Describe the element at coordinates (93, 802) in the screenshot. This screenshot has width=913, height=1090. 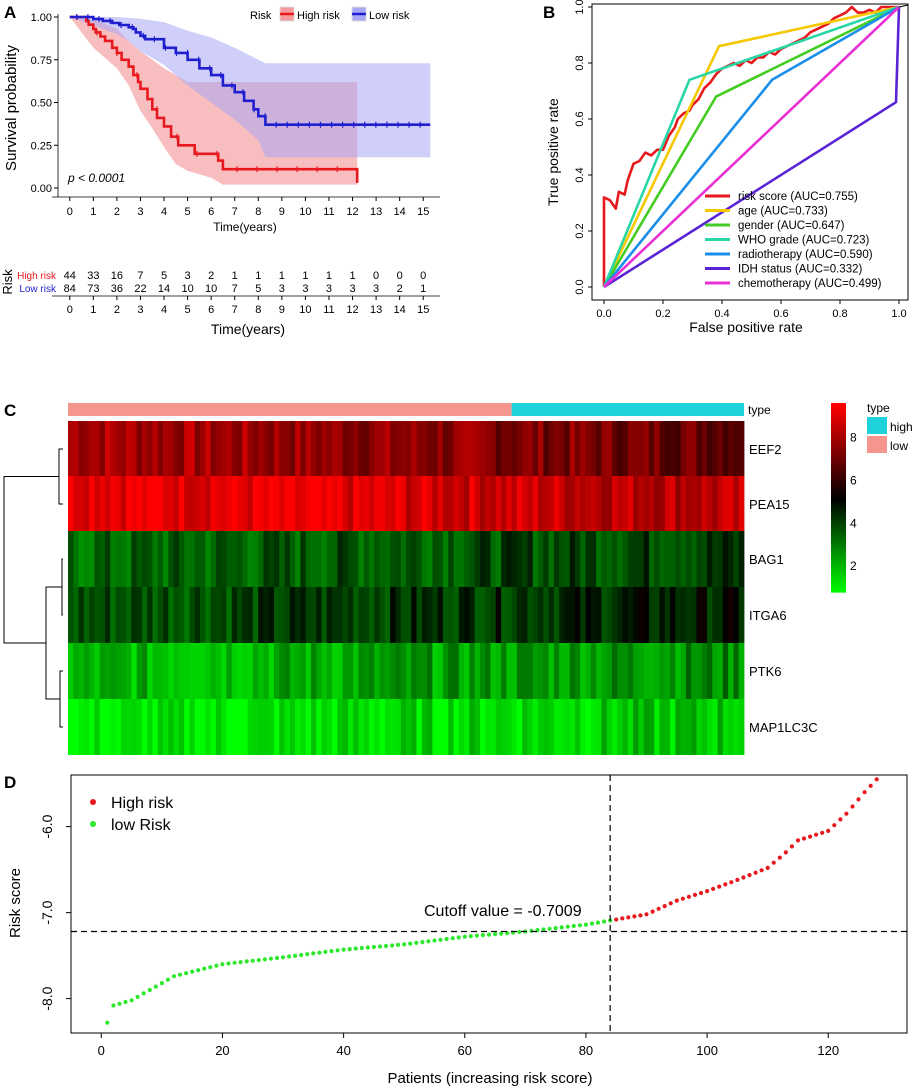
I see `legend-marker` at that location.